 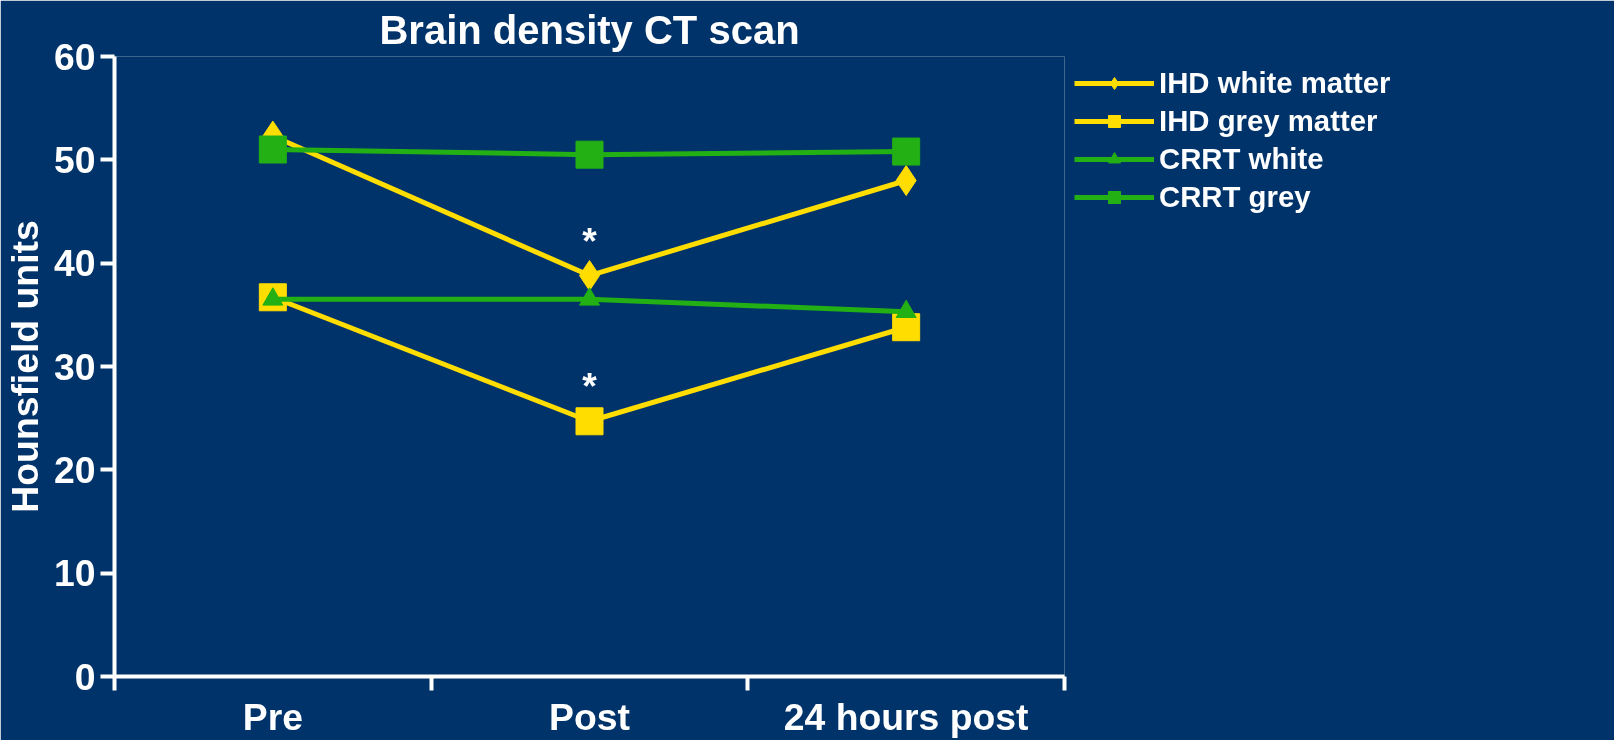 I want to click on y-tick-label: 40, so click(x=74, y=263).